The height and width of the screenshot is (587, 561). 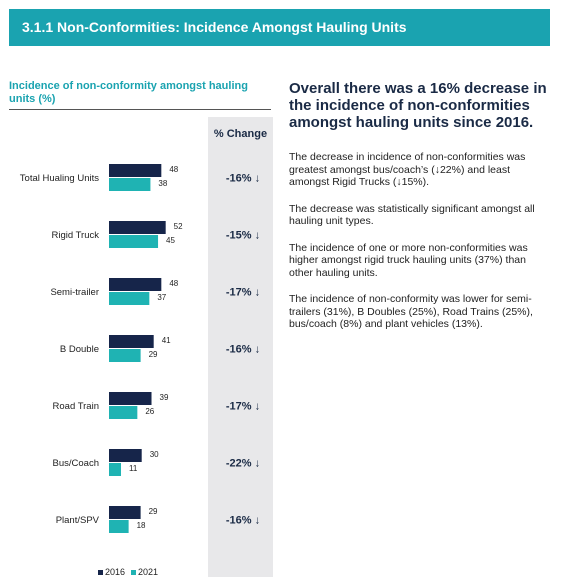 What do you see at coordinates (78, 520) in the screenshot?
I see `category-label-plant-spv: Plant/SPV` at bounding box center [78, 520].